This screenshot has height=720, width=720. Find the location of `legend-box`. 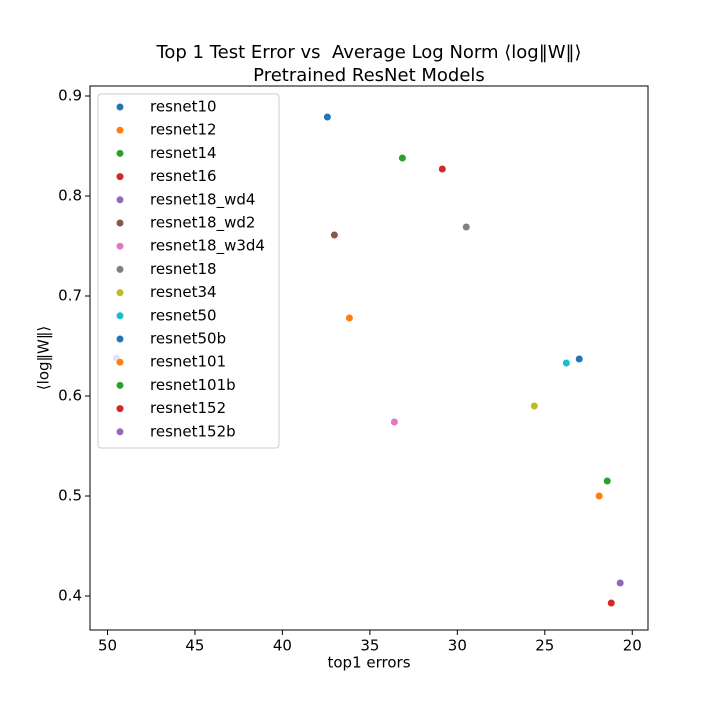

legend-box is located at coordinates (188, 271).